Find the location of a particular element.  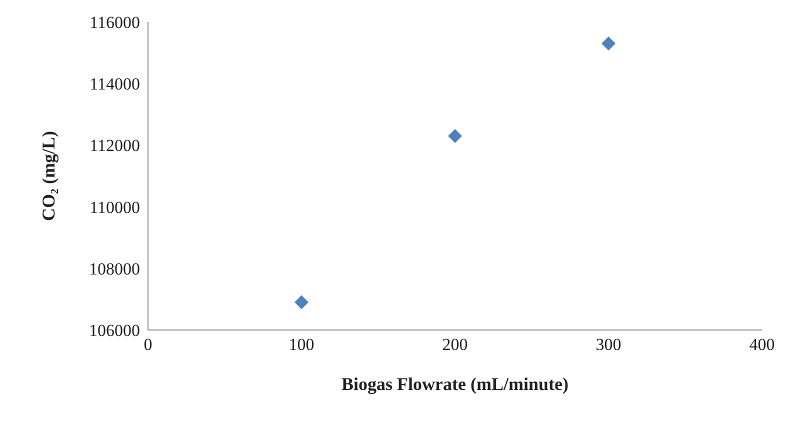

x-tick-label: 400 is located at coordinates (762, 344).